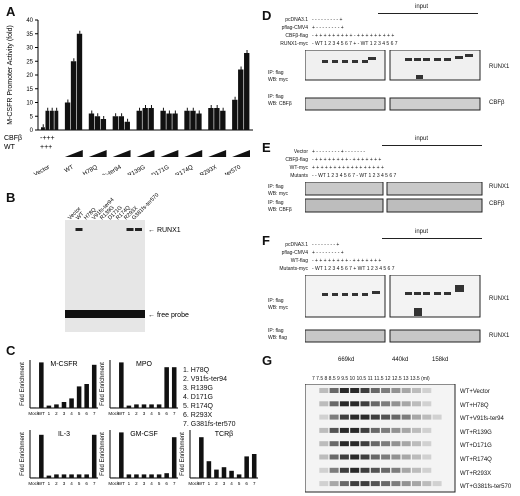 The image size is (520, 496). I want to click on panel-d-right-cbfb: CBFβ, so click(497, 103).